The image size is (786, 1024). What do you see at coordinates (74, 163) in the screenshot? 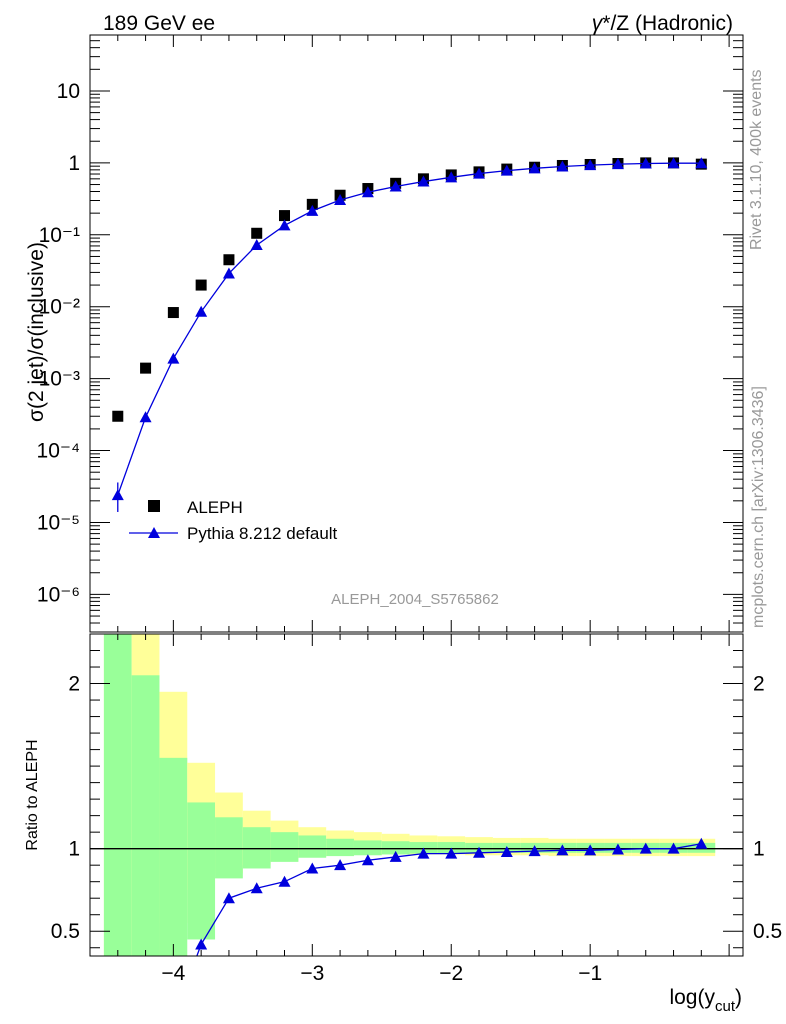
I see `main-y-tick-label: 1` at bounding box center [74, 163].